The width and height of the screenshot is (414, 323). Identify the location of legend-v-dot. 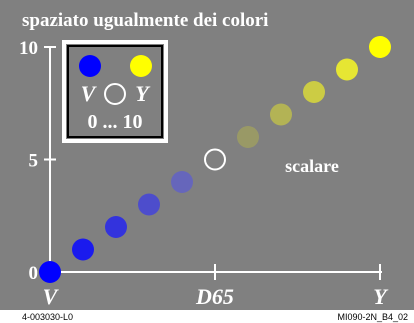
(90, 66).